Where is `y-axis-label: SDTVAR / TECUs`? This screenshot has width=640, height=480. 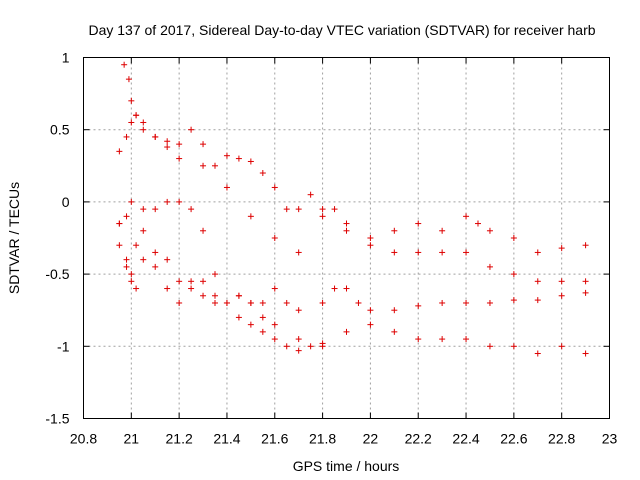
y-axis-label: SDTVAR / TECUs is located at coordinates (14, 238).